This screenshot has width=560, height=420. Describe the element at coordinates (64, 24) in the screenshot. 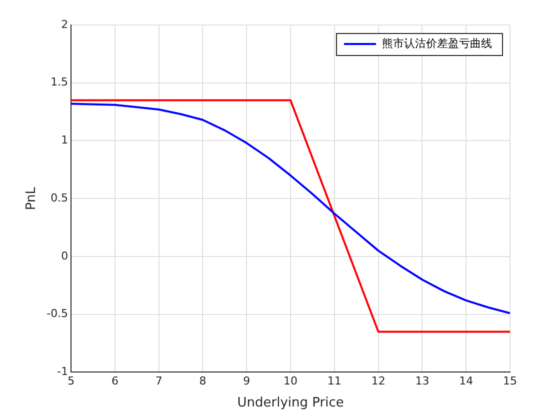

I see `y-tick-label: 2` at that location.